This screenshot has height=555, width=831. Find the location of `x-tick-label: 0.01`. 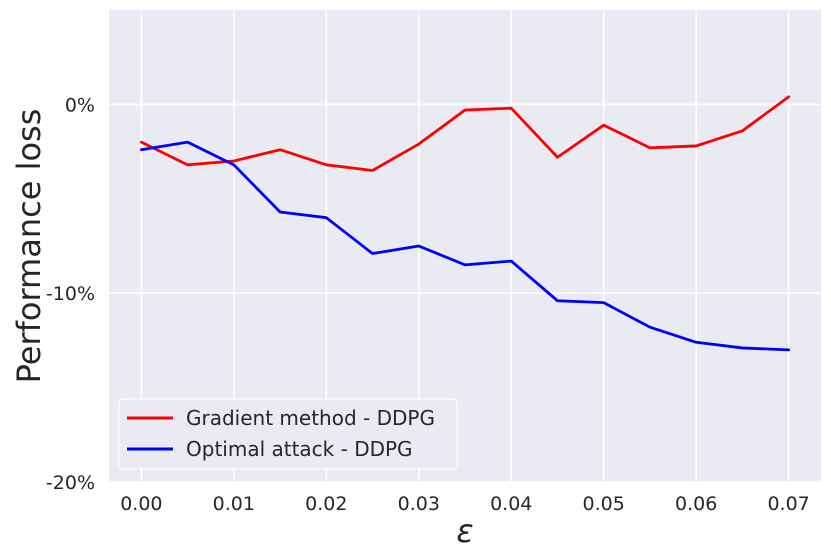

x-tick-label: 0.01 is located at coordinates (234, 504).